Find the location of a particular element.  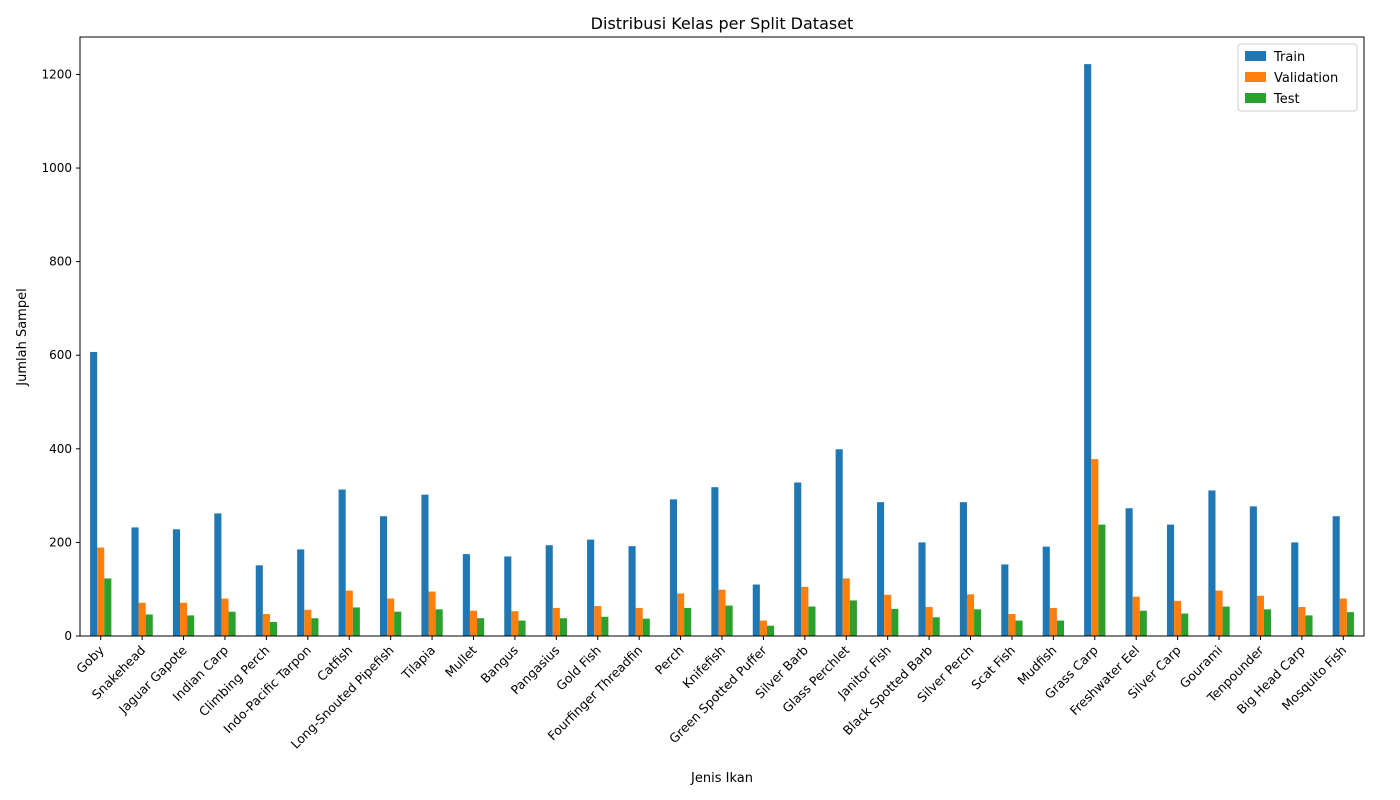

y-tick-label-4: 800 is located at coordinates (60, 262).